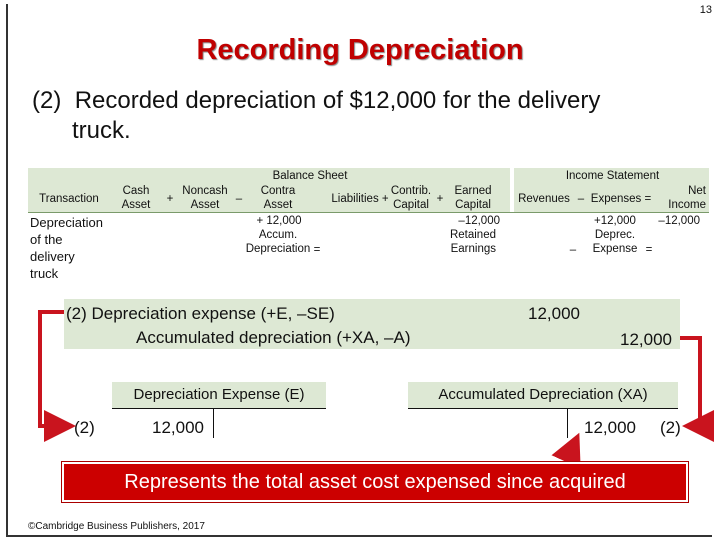  What do you see at coordinates (273, 337) in the screenshot?
I see `journal-credit-line: Accumulated depreciation (+XA, –A)` at bounding box center [273, 337].